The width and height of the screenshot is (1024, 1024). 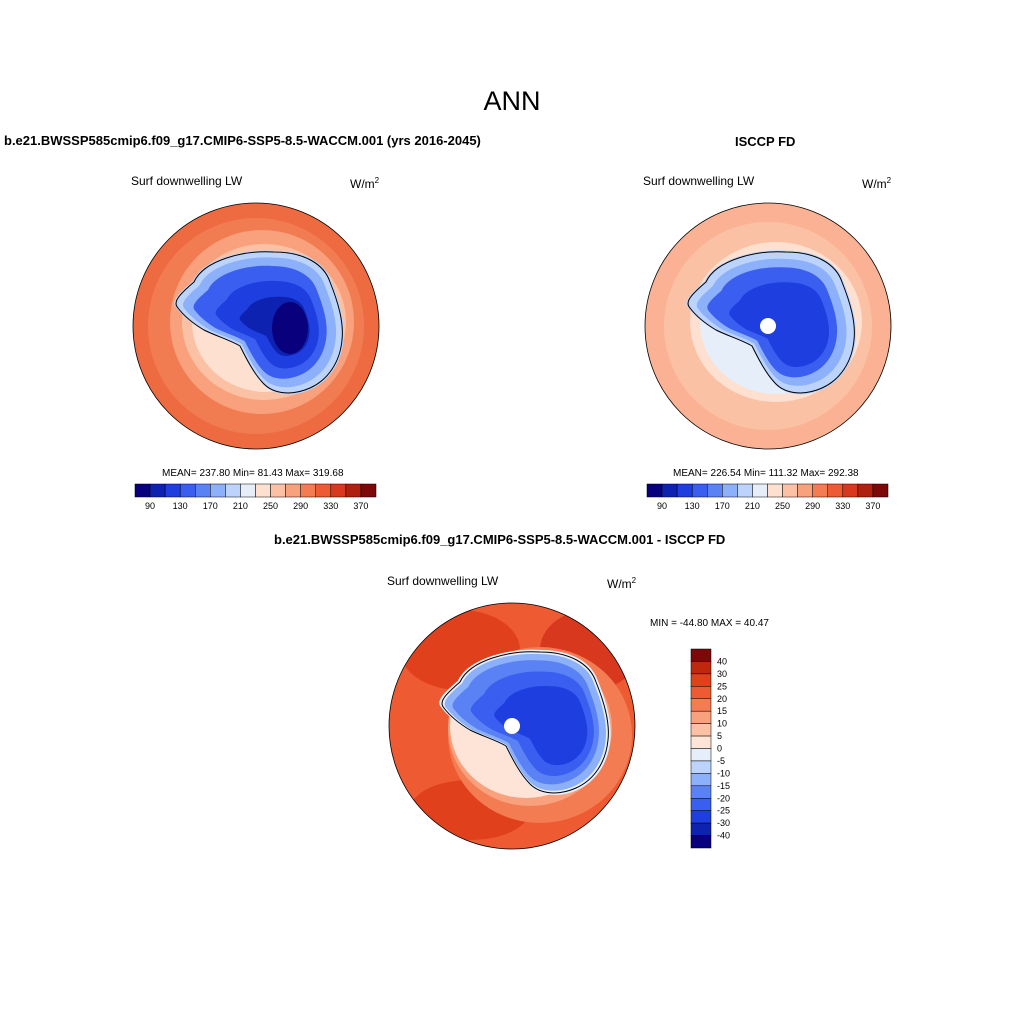 What do you see at coordinates (270, 506) in the screenshot?
I see `model-colorbar-tick-label: 250` at bounding box center [270, 506].